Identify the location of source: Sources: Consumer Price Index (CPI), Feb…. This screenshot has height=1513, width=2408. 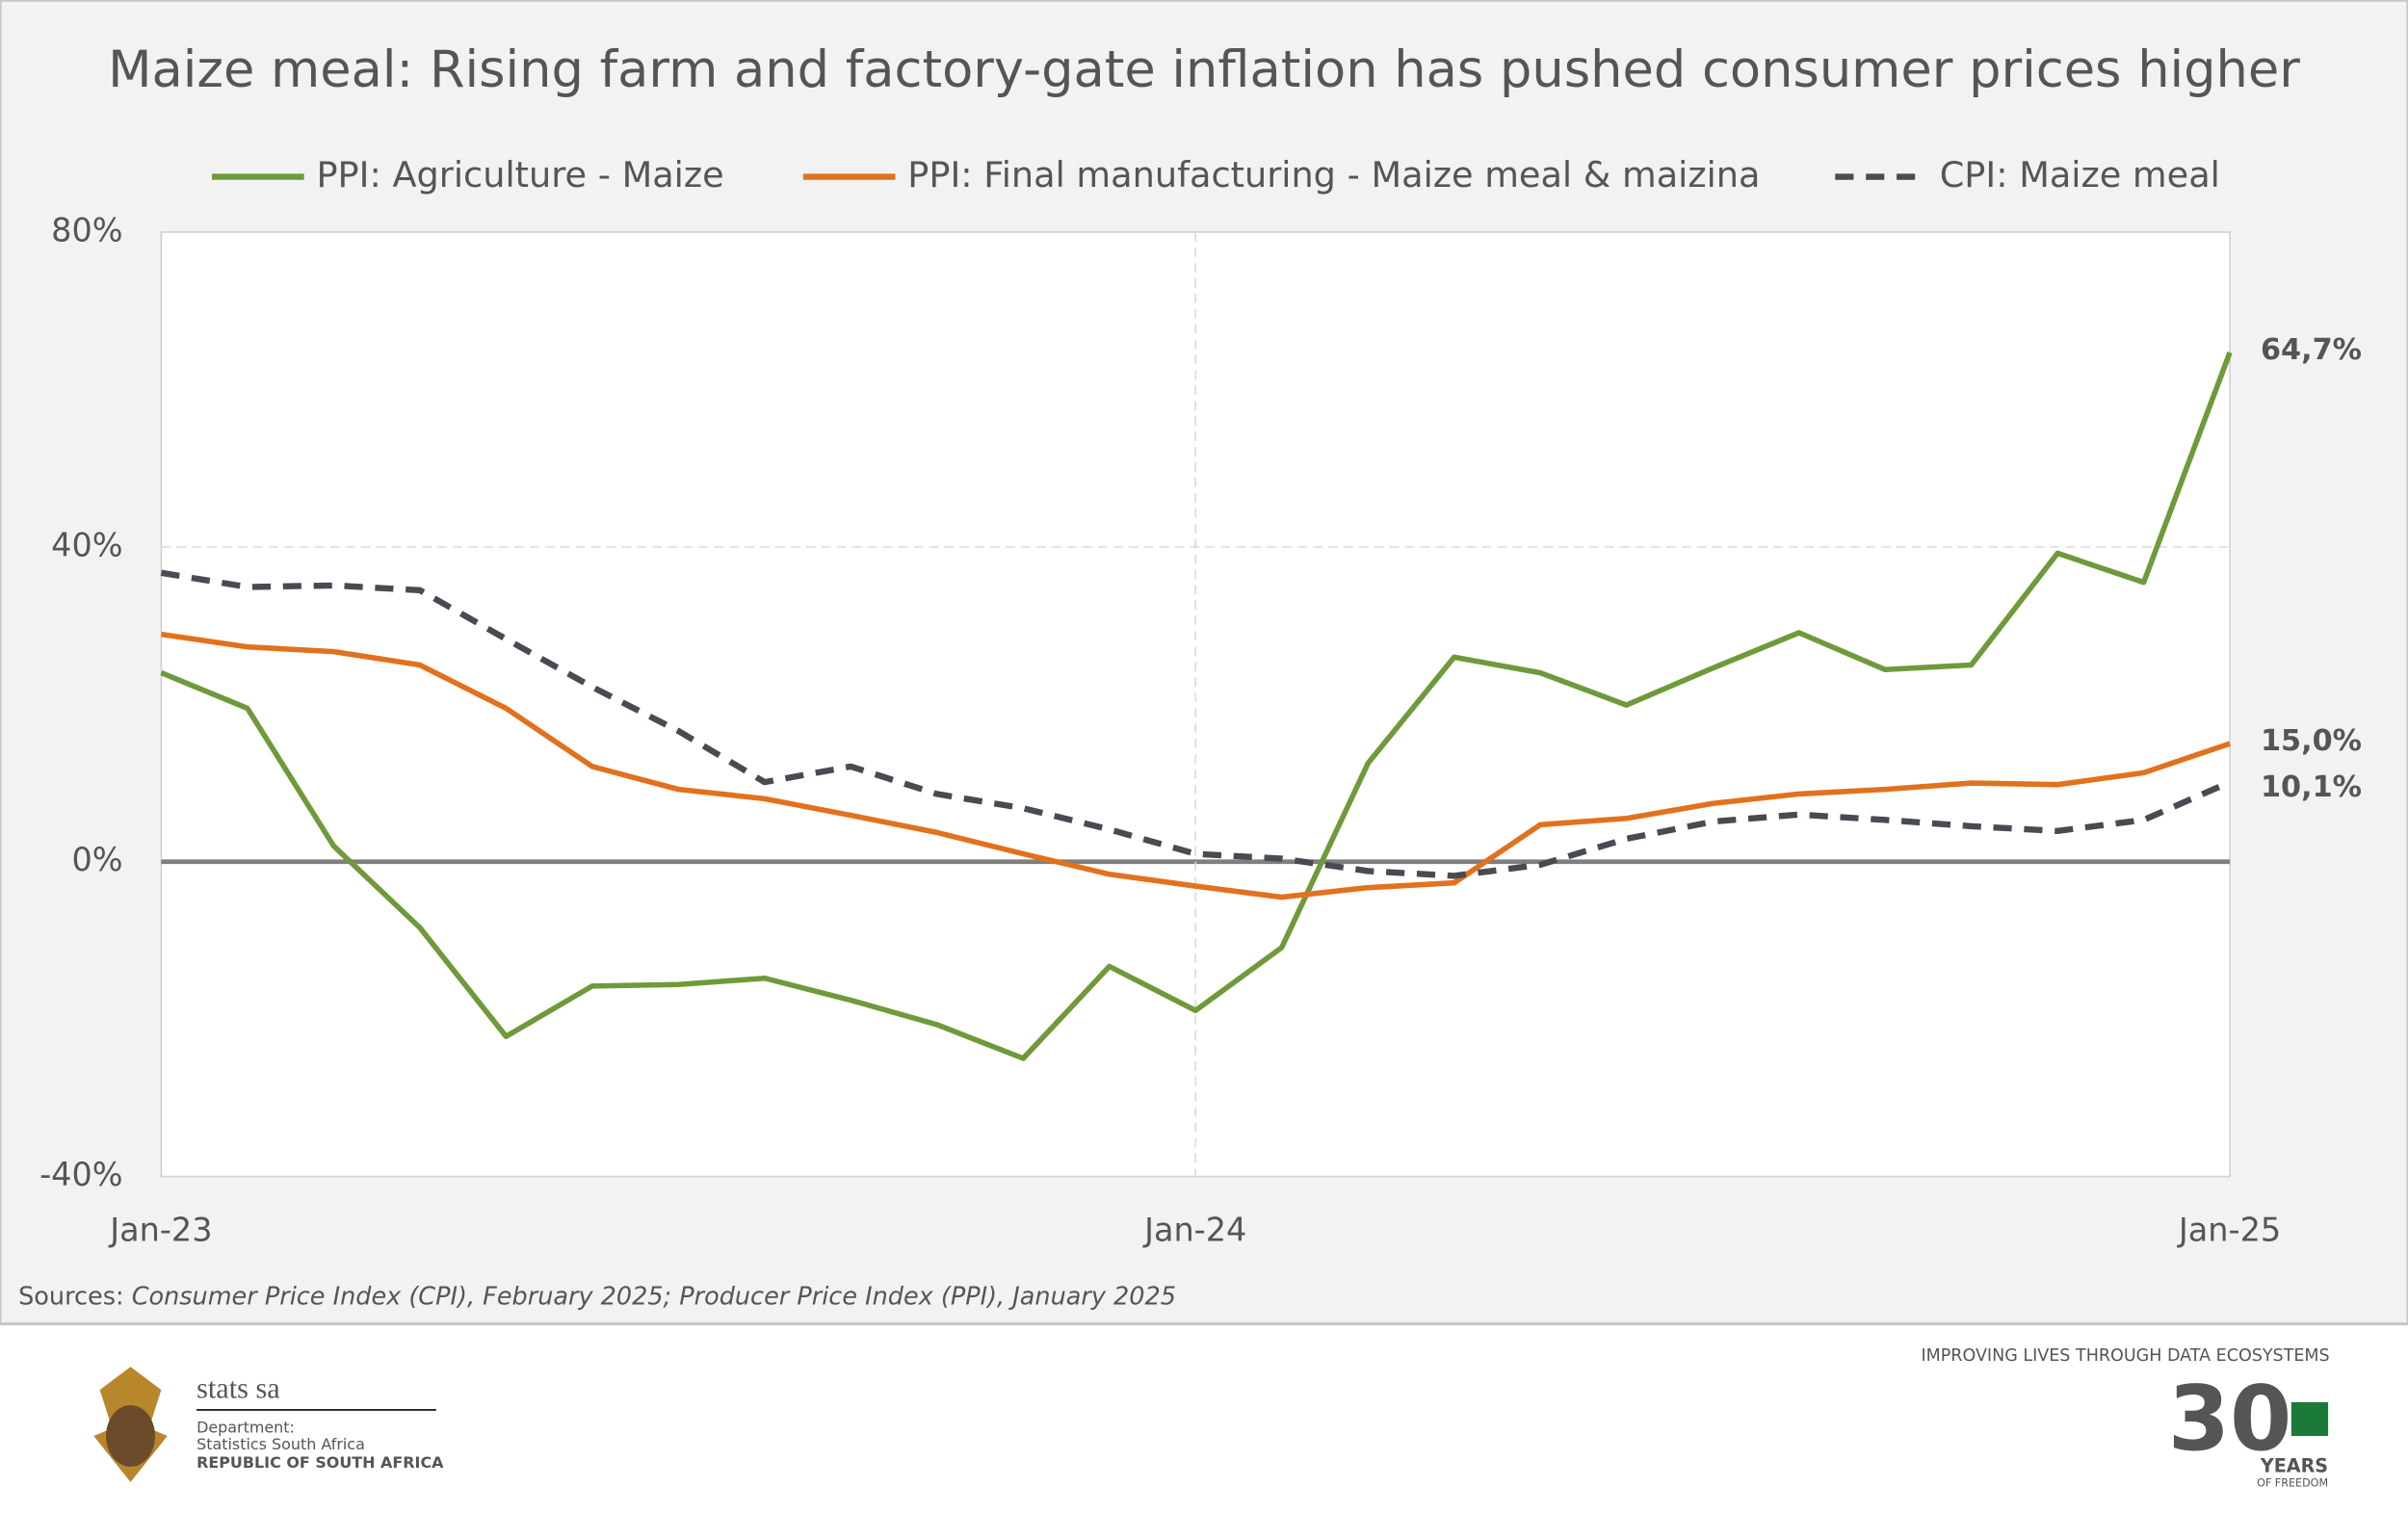
(597, 1297).